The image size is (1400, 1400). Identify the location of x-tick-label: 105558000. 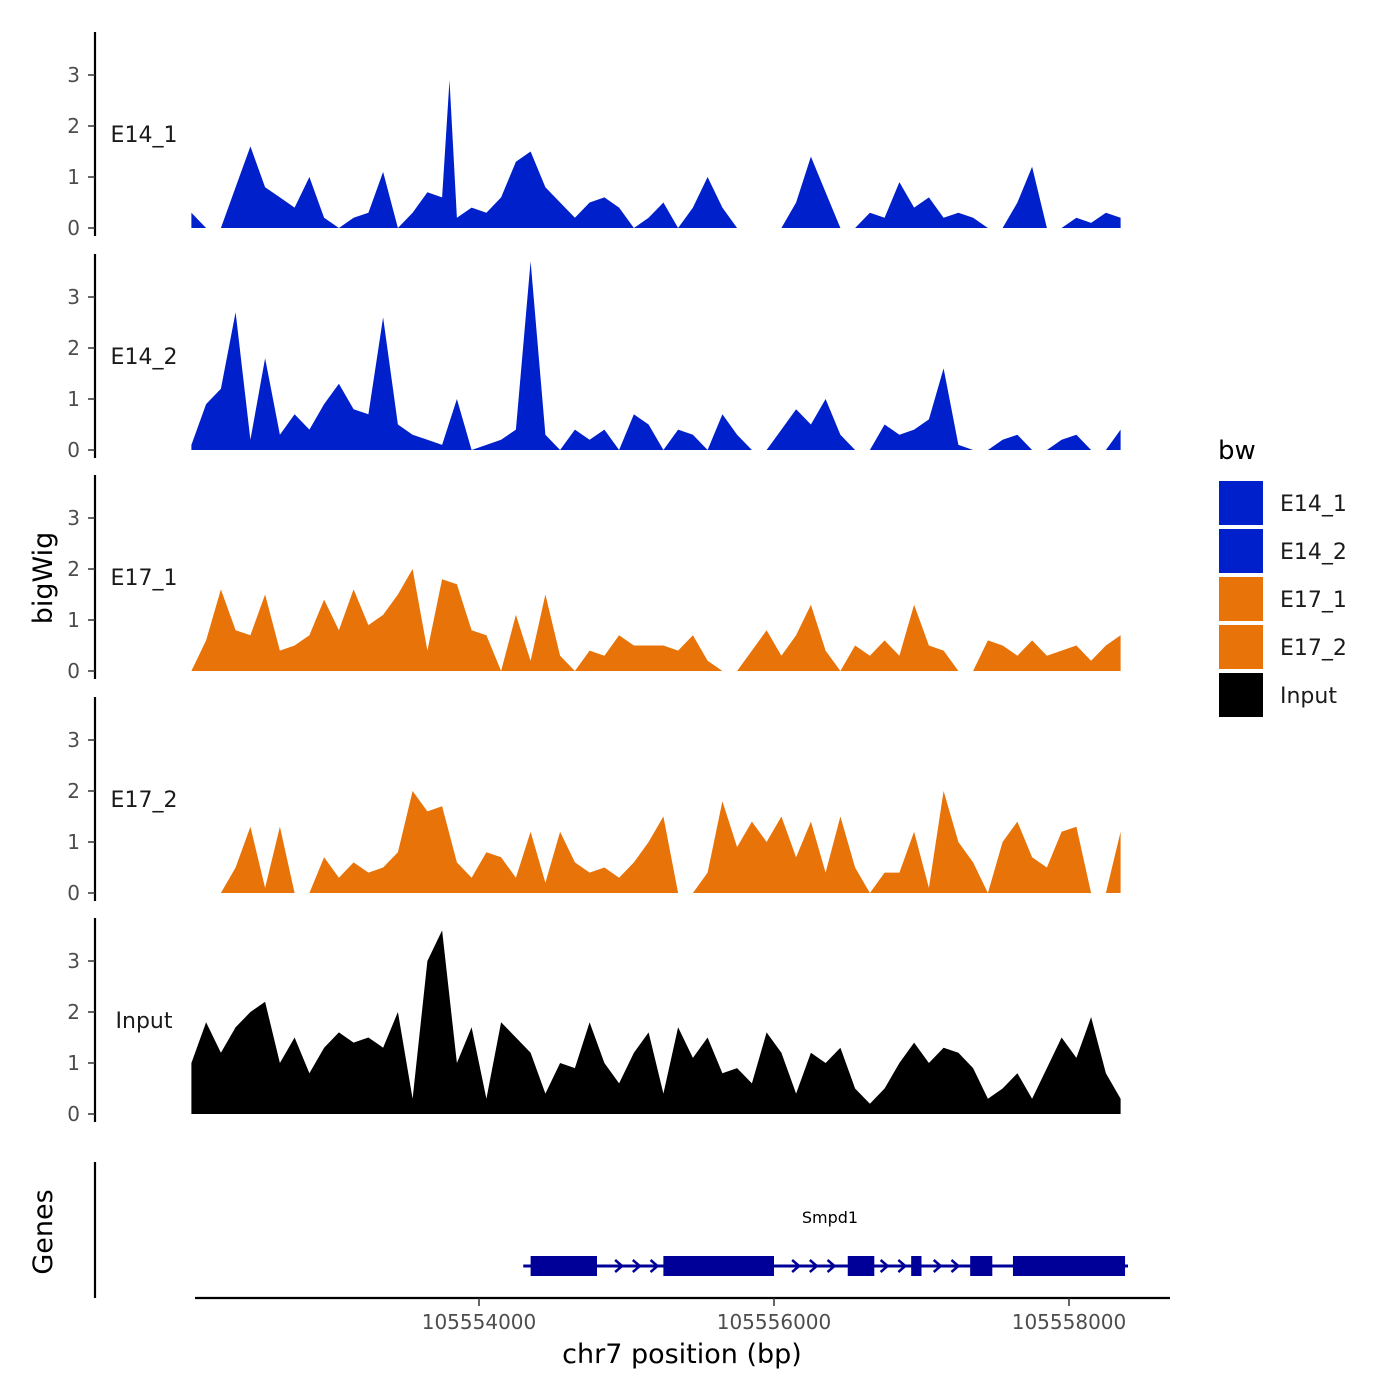
(1069, 1322).